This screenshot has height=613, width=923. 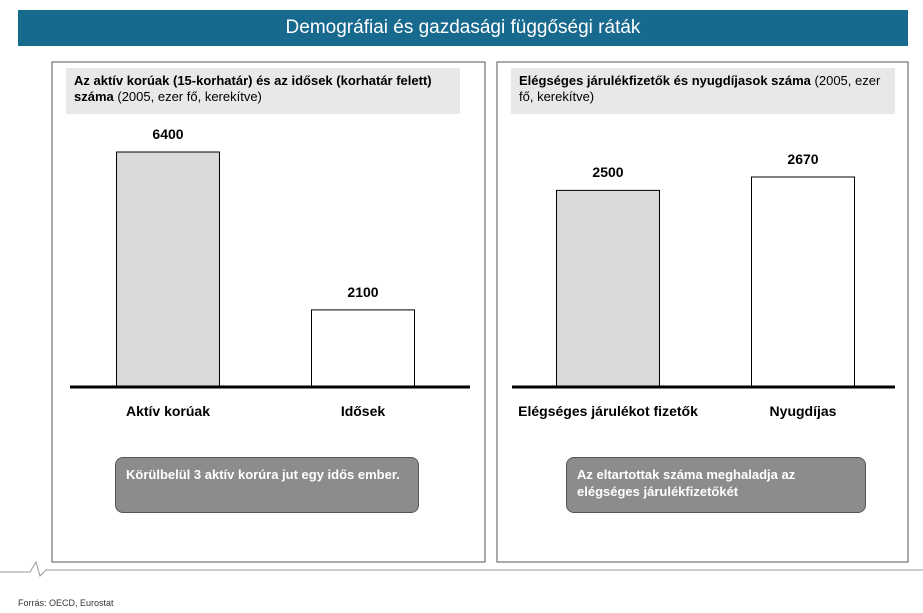 I want to click on category-label: Nyugdíjas, so click(x=803, y=411).